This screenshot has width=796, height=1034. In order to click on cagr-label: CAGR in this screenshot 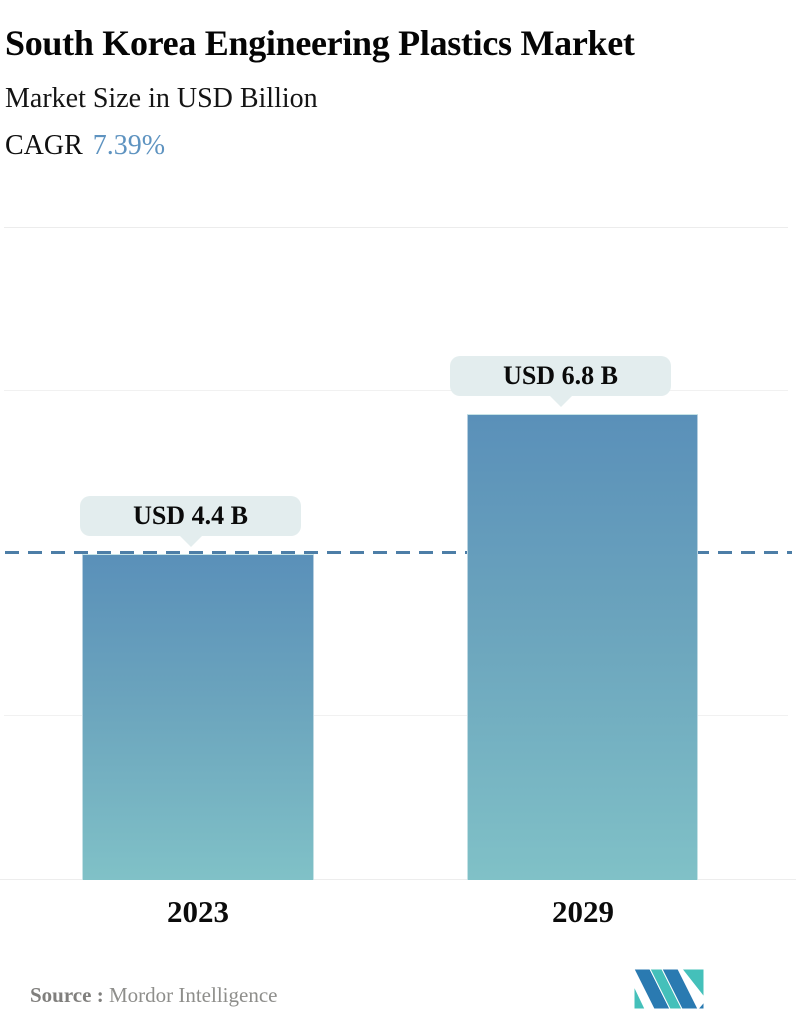, I will do `click(44, 145)`.